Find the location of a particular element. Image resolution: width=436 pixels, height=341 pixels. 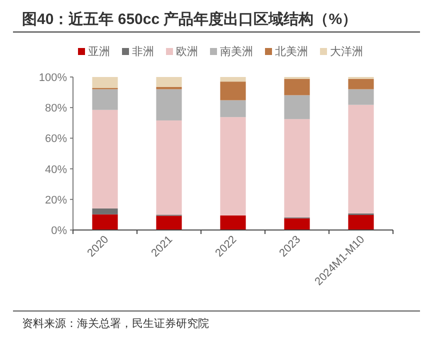

y-tick-label: 100% is located at coordinates (53, 78).